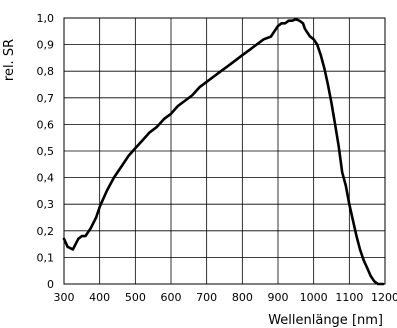 The image size is (397, 328). I want to click on x-tick-label: 300, so click(64, 297).